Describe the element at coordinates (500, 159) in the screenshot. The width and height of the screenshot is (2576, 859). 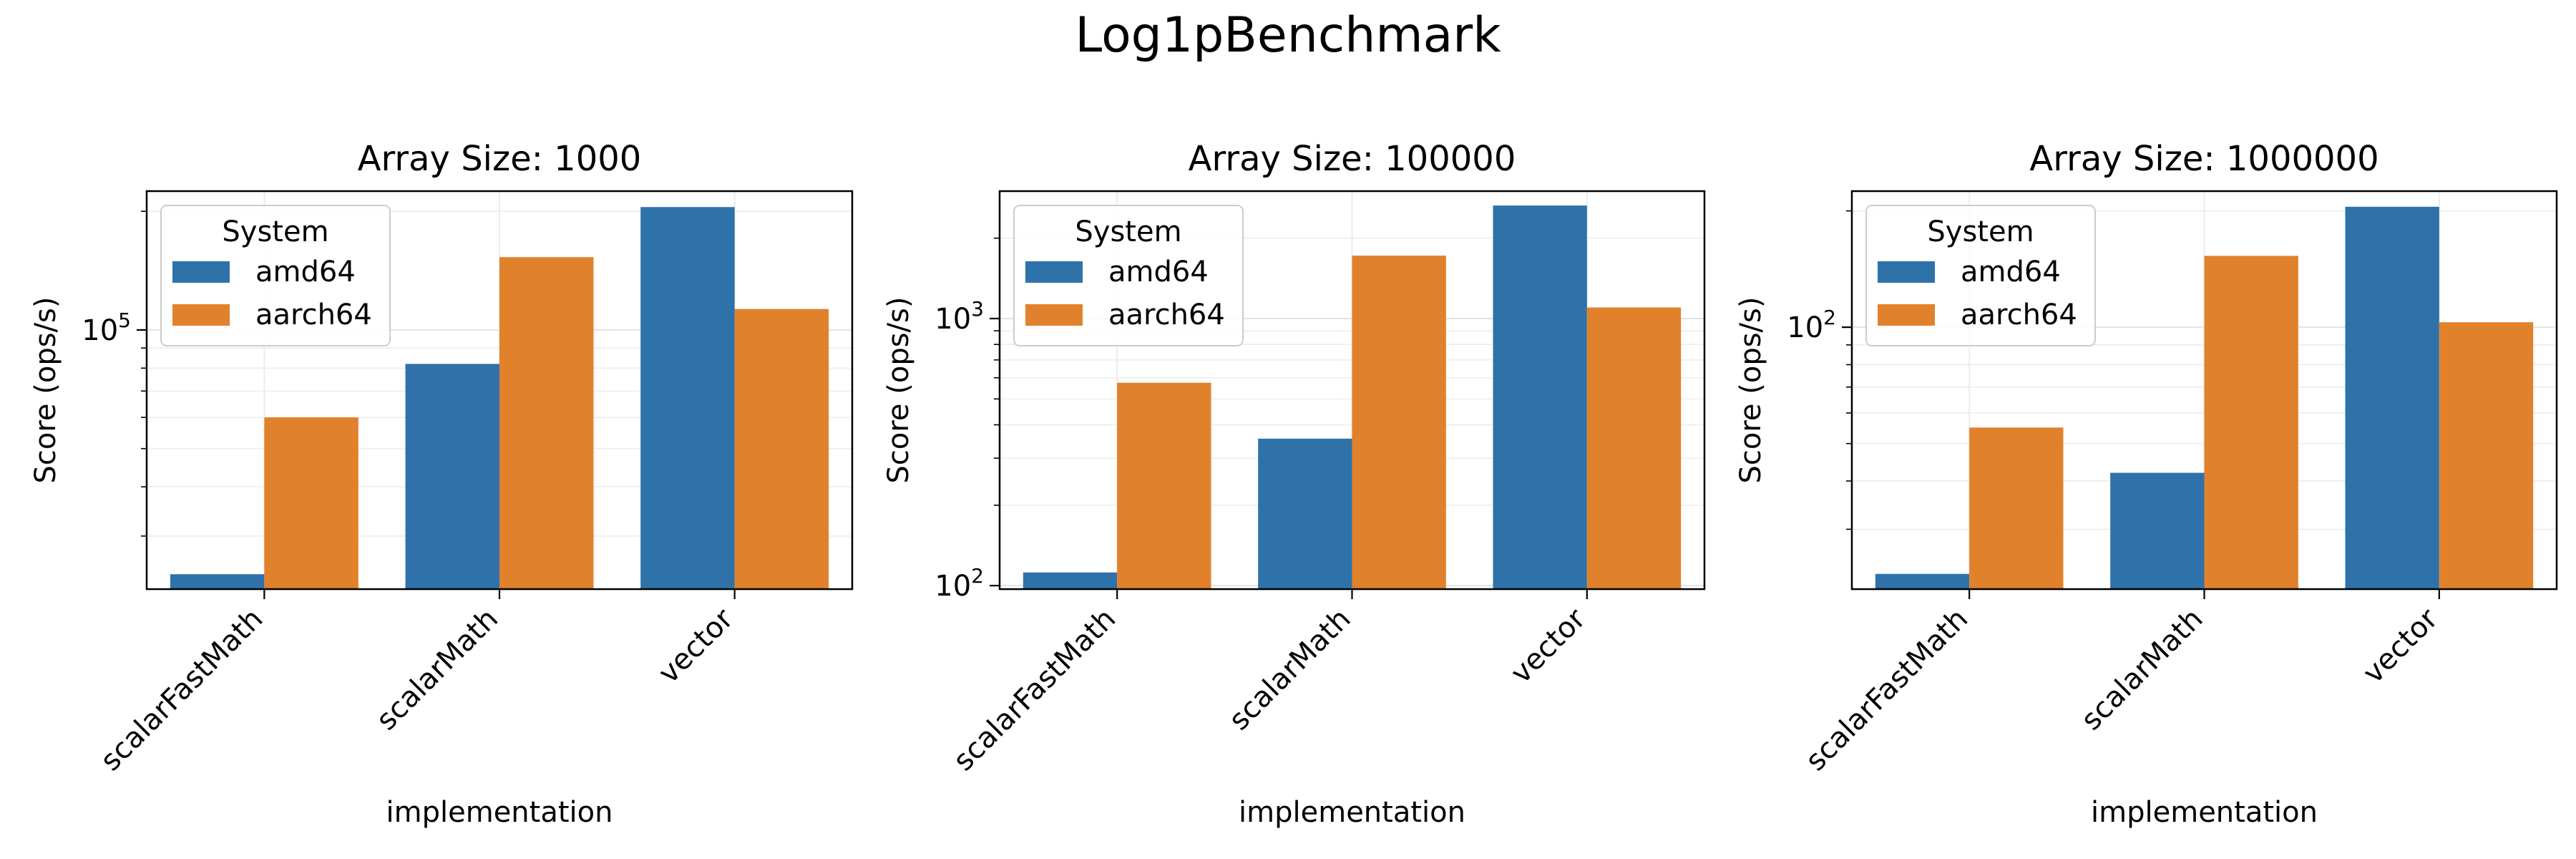
I see `panel-title: Array Size: 1000` at that location.